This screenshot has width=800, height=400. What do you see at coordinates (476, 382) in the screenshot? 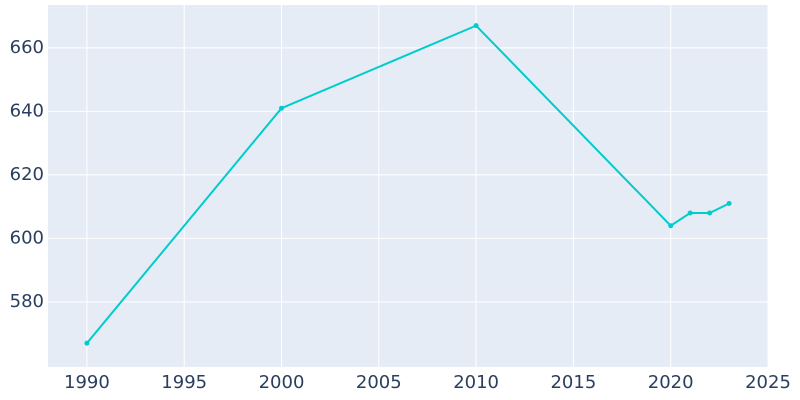
I see `x-tick-label: 2010` at bounding box center [476, 382].